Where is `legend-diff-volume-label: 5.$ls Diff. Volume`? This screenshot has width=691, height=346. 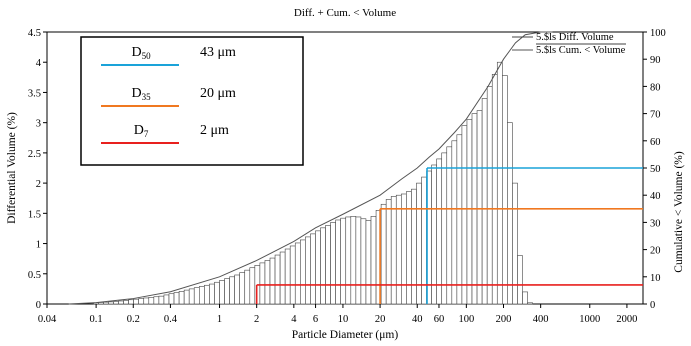 legend-diff-volume-label: 5.$ls Diff. Volume is located at coordinates (575, 37).